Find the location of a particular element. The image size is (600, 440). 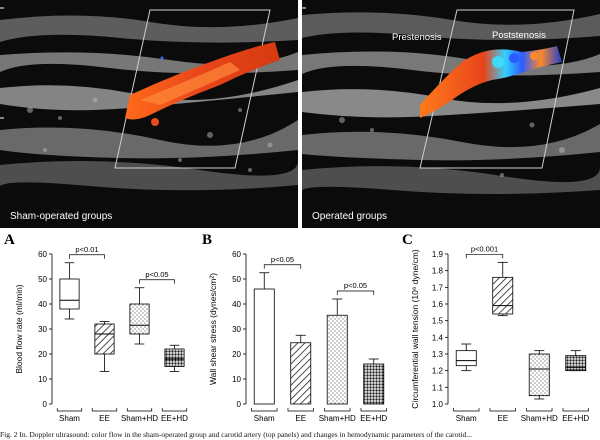

significance-label: p<0.001 is located at coordinates (484, 248).